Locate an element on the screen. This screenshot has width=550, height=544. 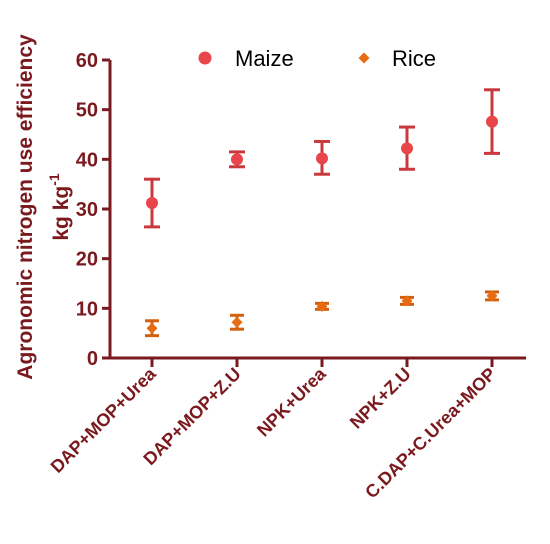
y-axis-unit-exponent: -1 is located at coordinates (54, 179).